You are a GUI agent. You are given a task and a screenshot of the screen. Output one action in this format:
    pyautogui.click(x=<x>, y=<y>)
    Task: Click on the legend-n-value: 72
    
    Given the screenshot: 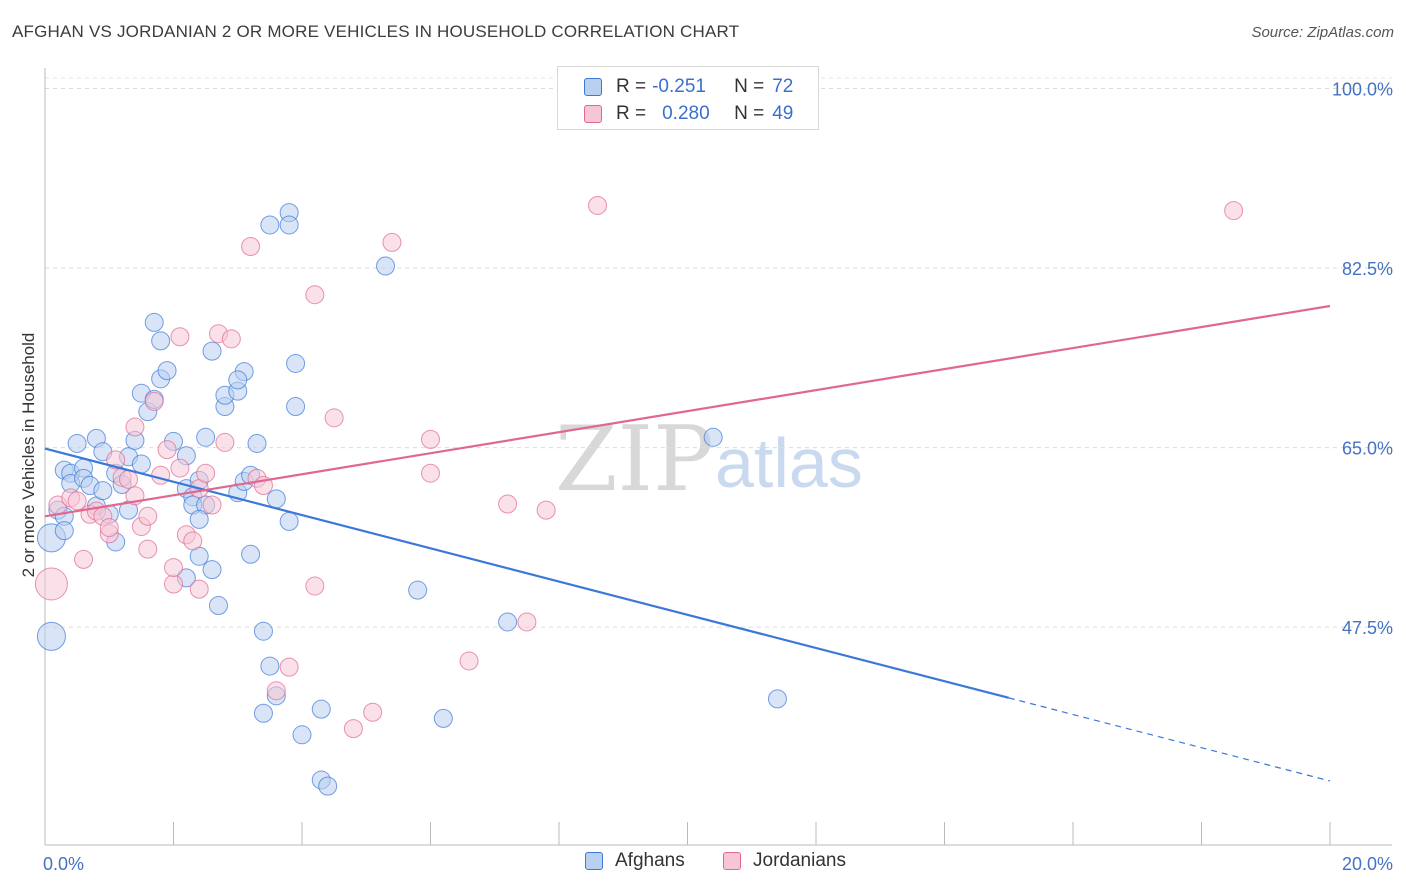 What is the action you would take?
    pyautogui.click(x=783, y=86)
    